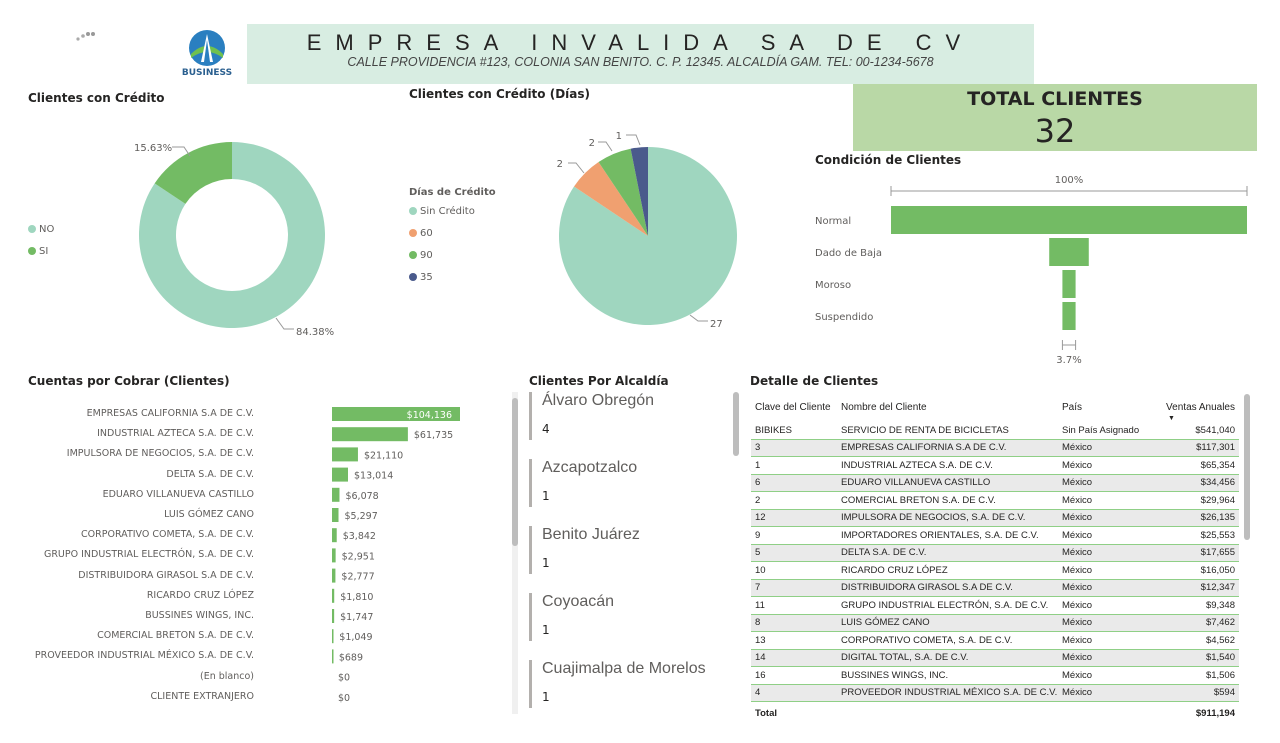  What do you see at coordinates (947, 588) in the screenshot?
I see `cell-nombre: DISTRIBUIDORA GIRASOL S.A DE C.V.` at bounding box center [947, 588].